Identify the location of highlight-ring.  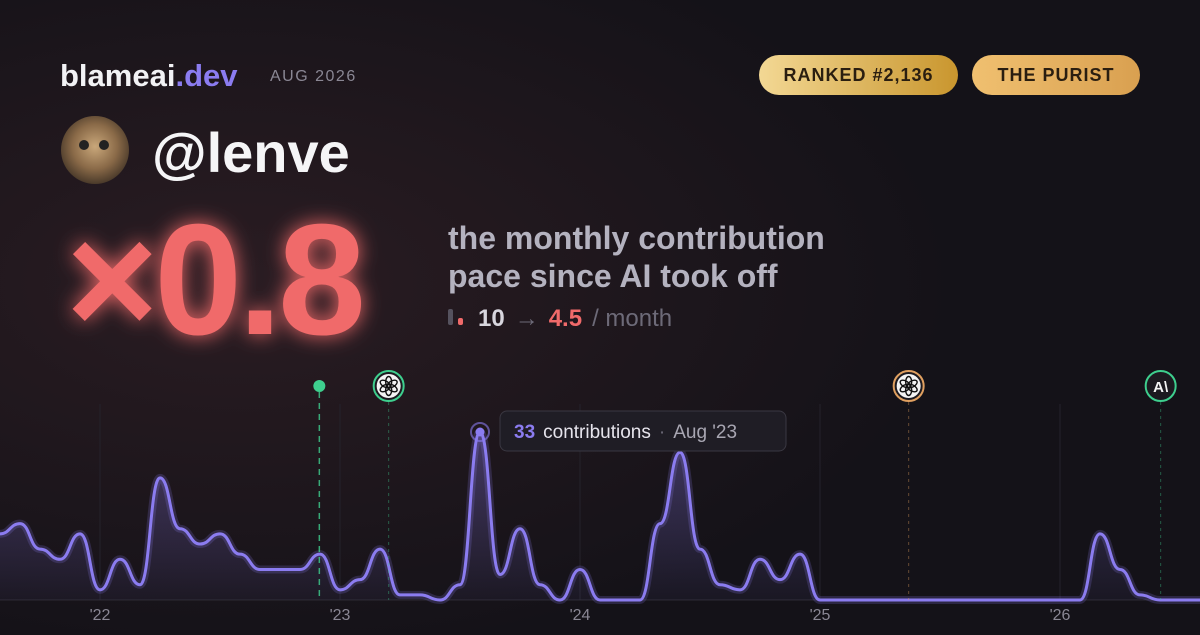
(480, 432).